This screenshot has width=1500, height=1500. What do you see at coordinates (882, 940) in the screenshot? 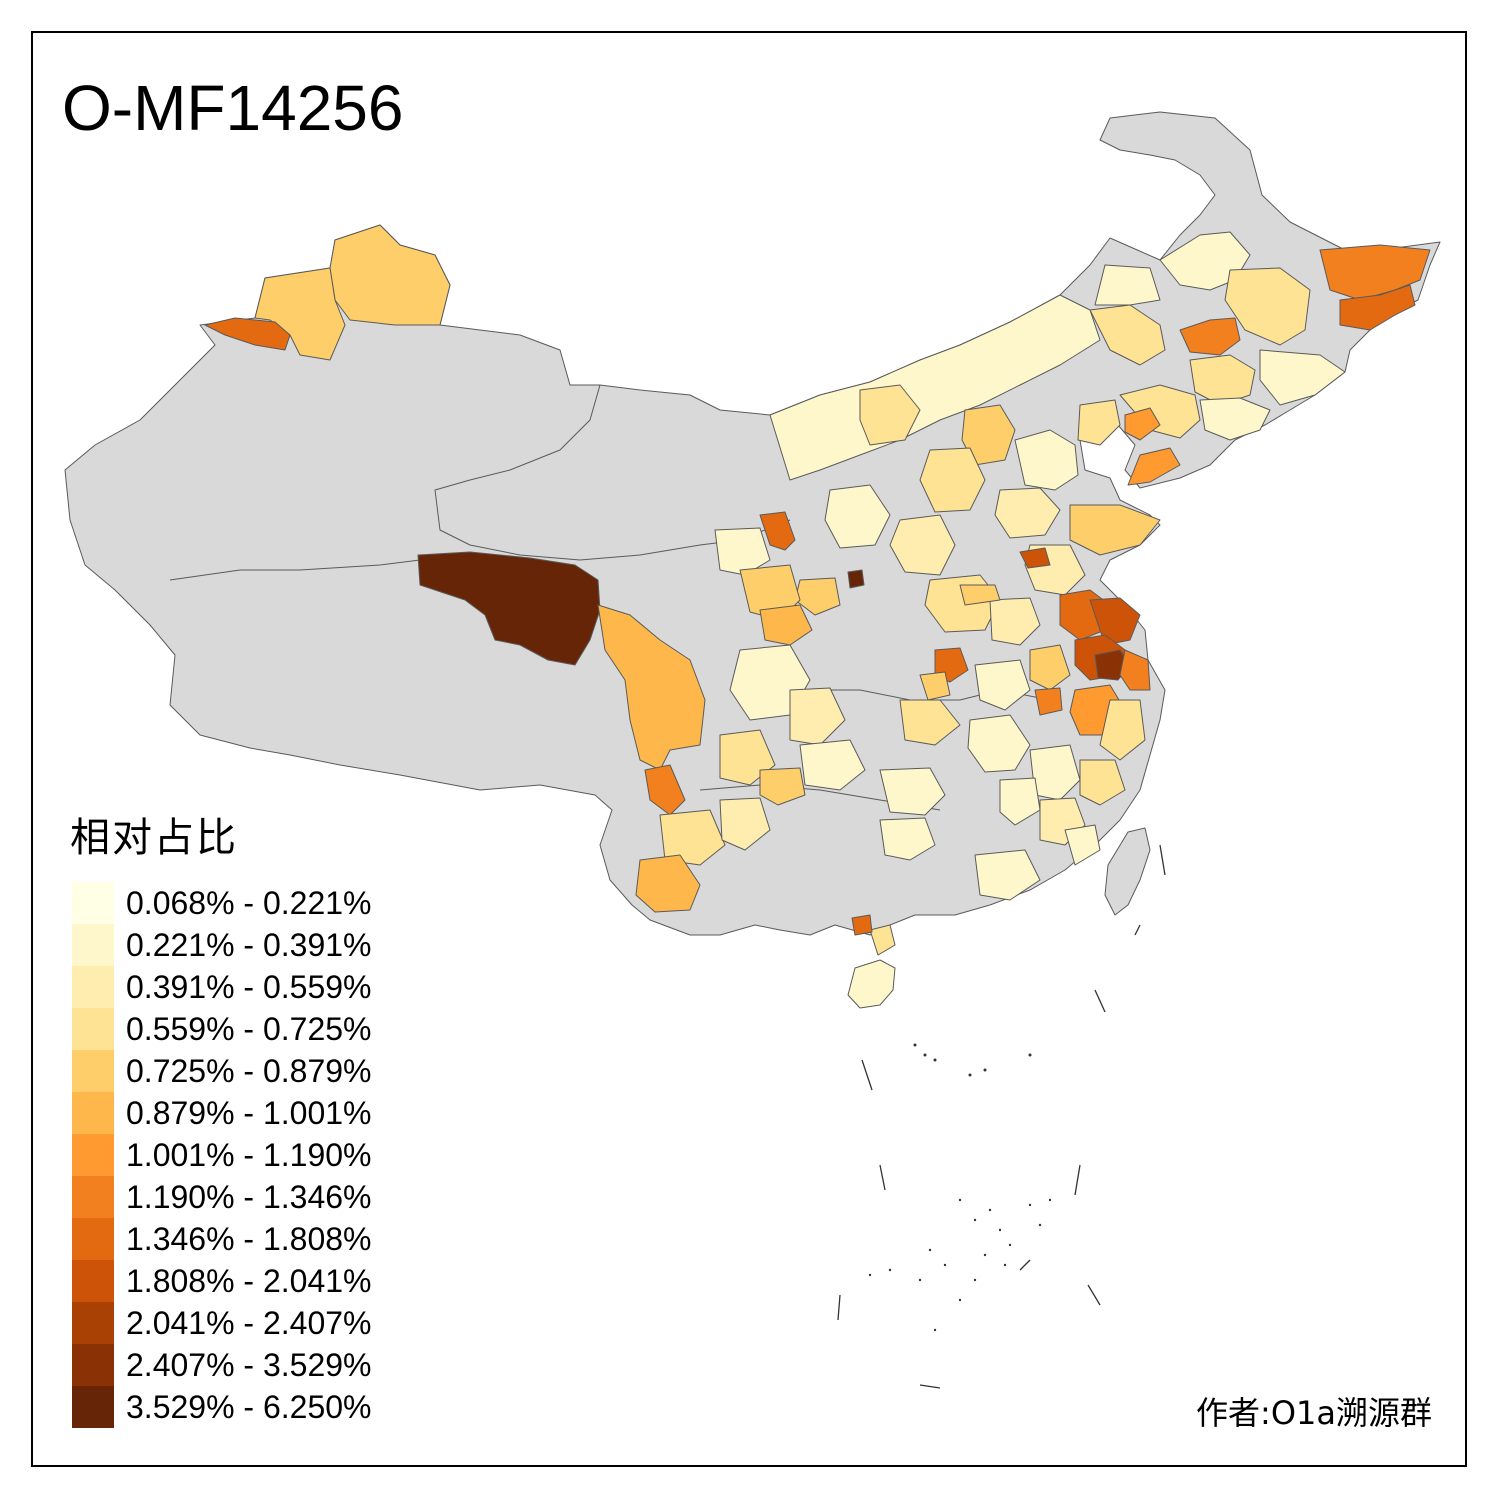
I see `region-guangdong-b` at bounding box center [882, 940].